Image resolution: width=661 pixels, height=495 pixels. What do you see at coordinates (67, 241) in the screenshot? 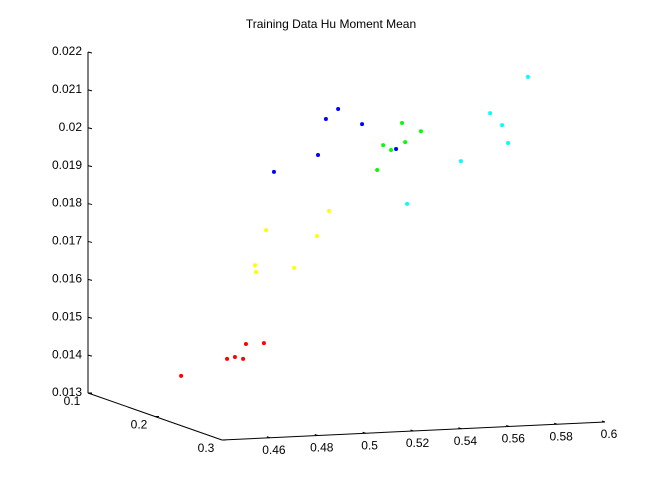
I see `z-tick-label: 0.017` at bounding box center [67, 241].